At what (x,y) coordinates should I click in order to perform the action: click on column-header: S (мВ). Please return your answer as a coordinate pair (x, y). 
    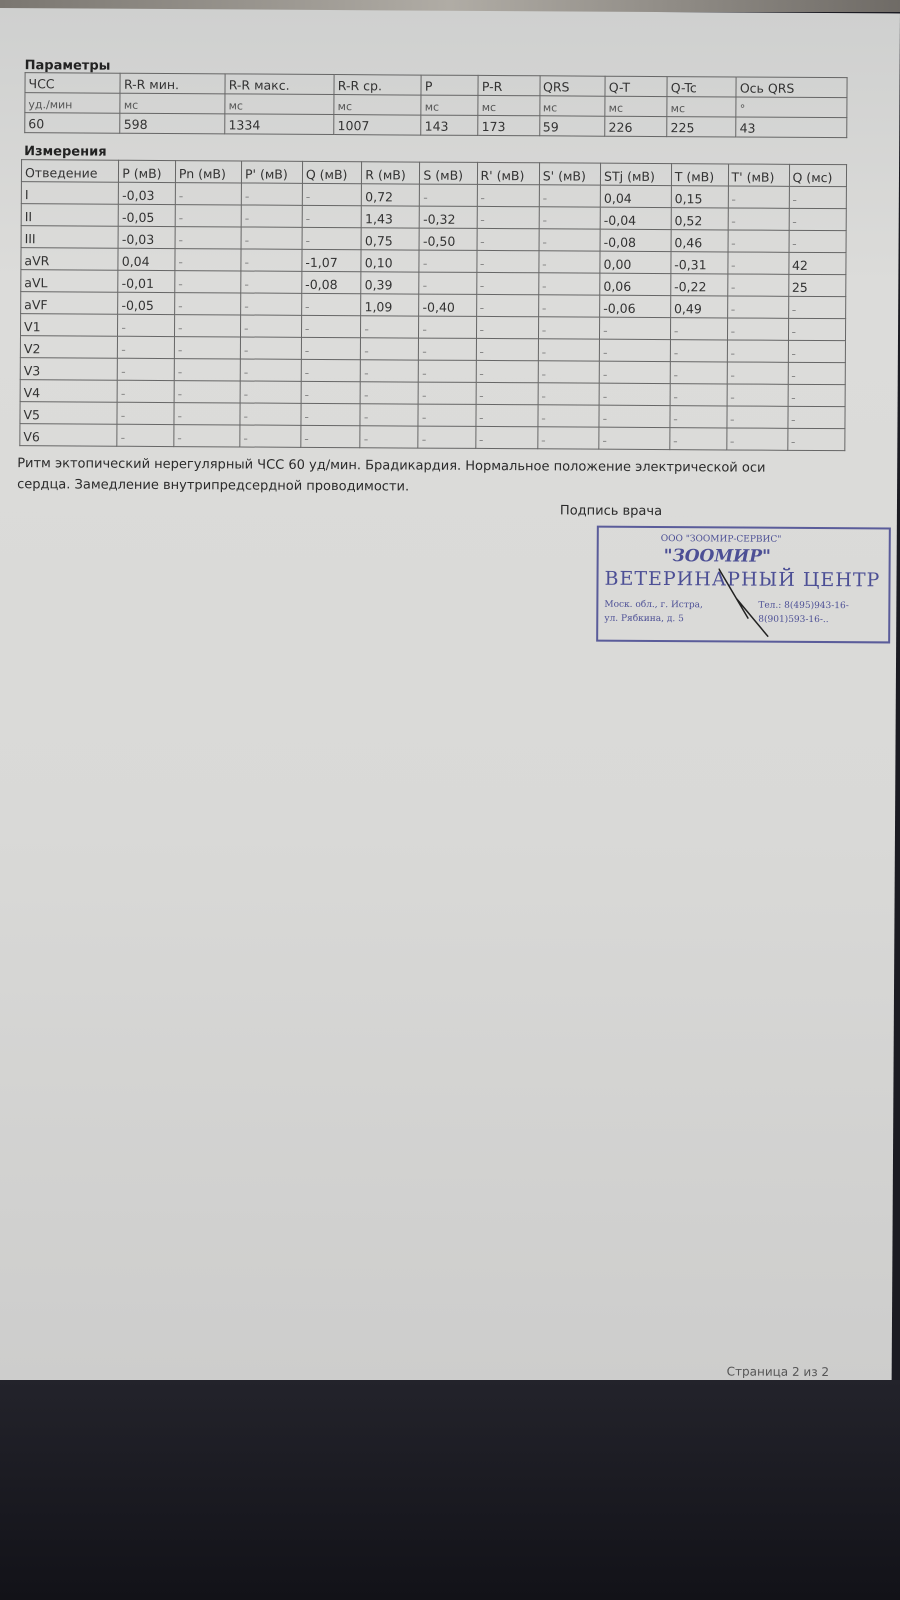
    Looking at the image, I should click on (448, 173).